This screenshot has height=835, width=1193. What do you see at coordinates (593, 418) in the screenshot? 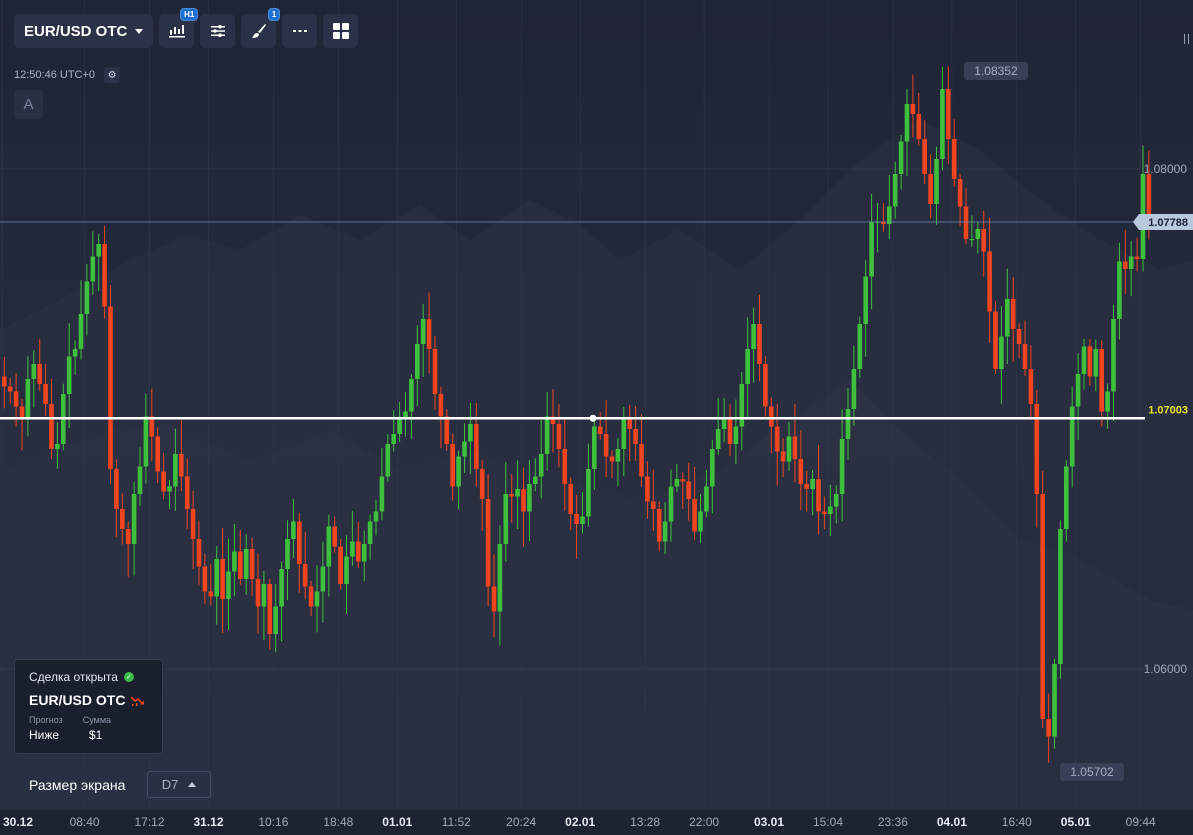
I see `trade-entry-point` at bounding box center [593, 418].